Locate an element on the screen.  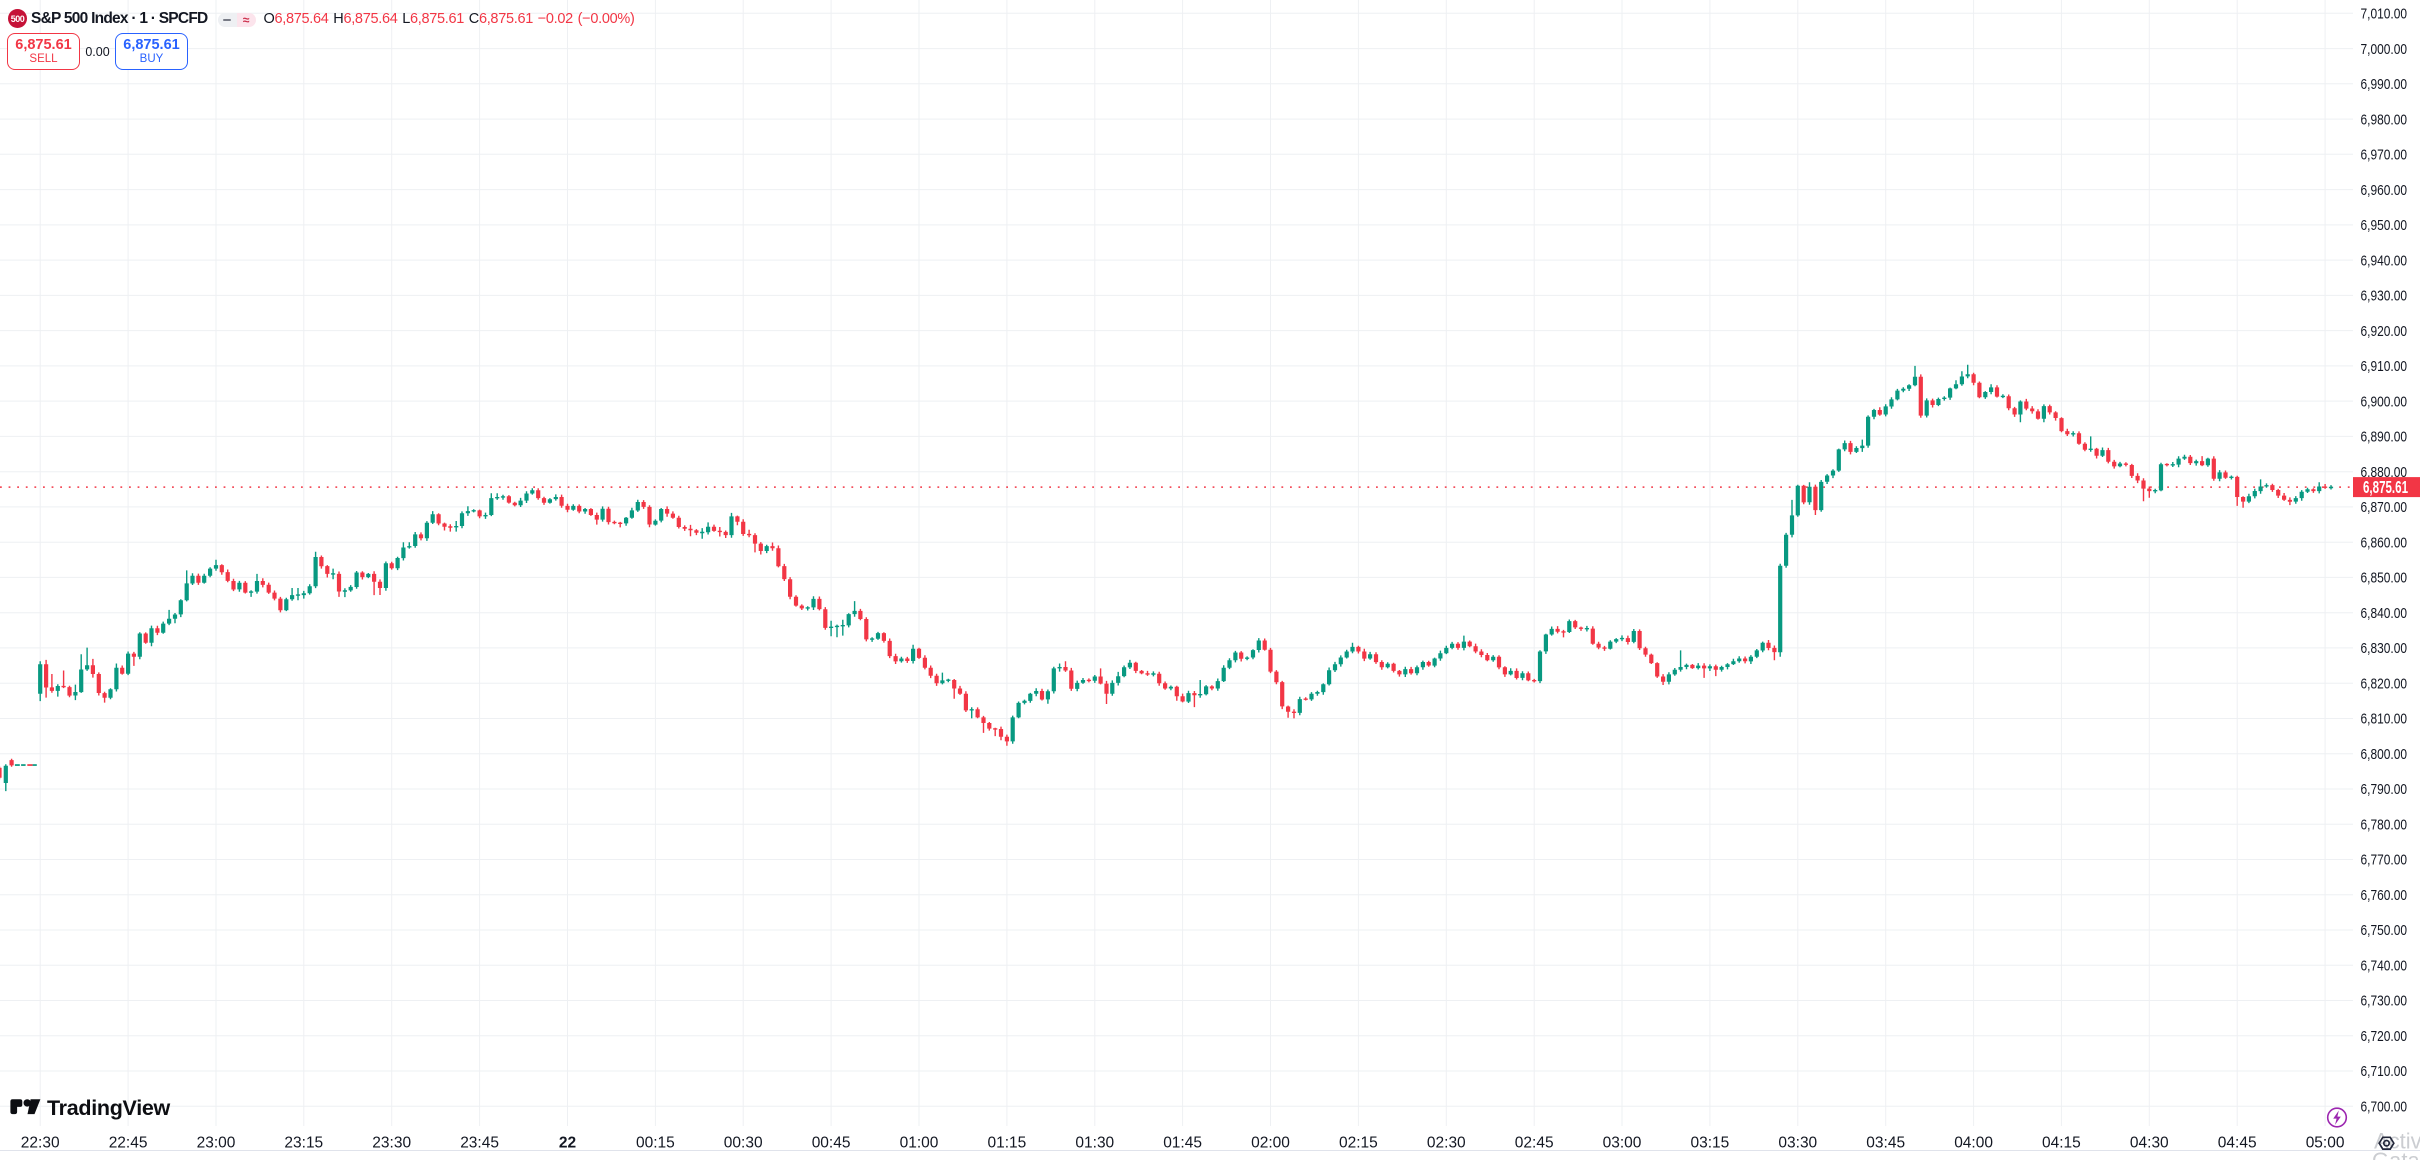
svg-text: 03:00 is located at coordinates (1622, 1143).